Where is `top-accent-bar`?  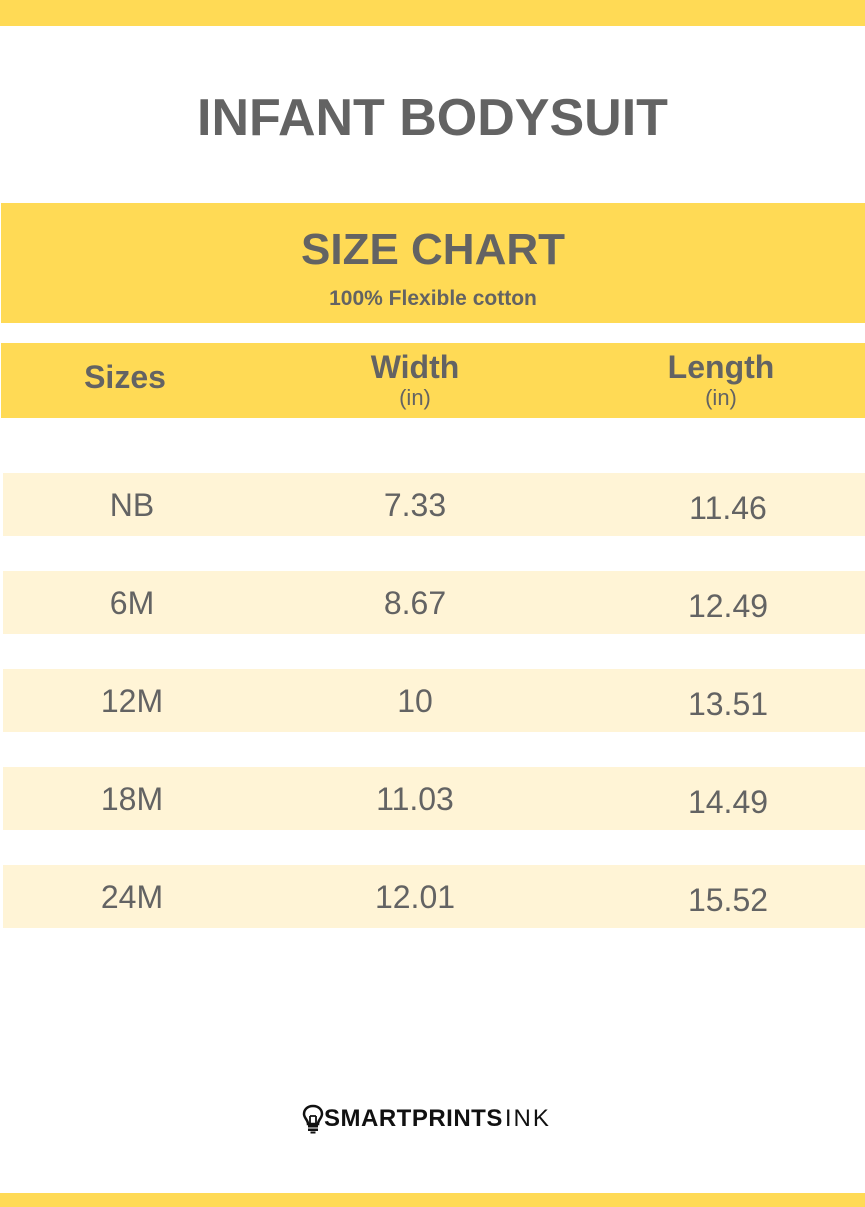
top-accent-bar is located at coordinates (432, 13).